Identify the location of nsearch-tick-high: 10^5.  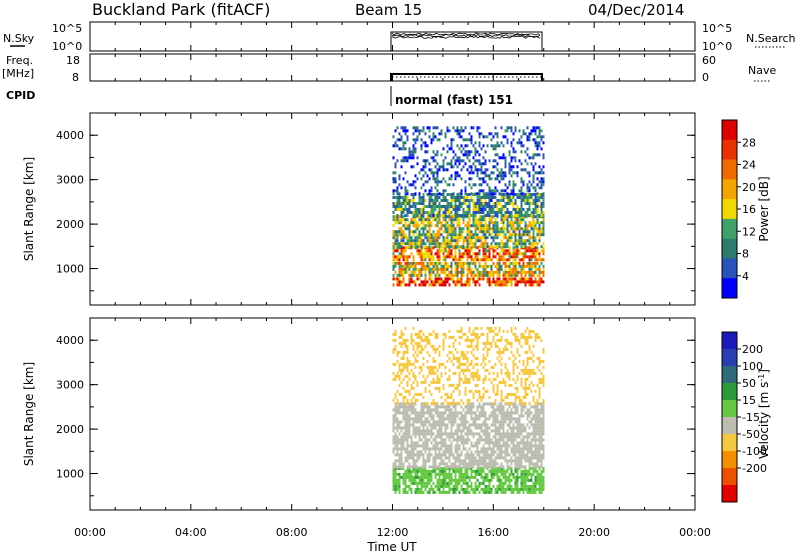
(717, 28).